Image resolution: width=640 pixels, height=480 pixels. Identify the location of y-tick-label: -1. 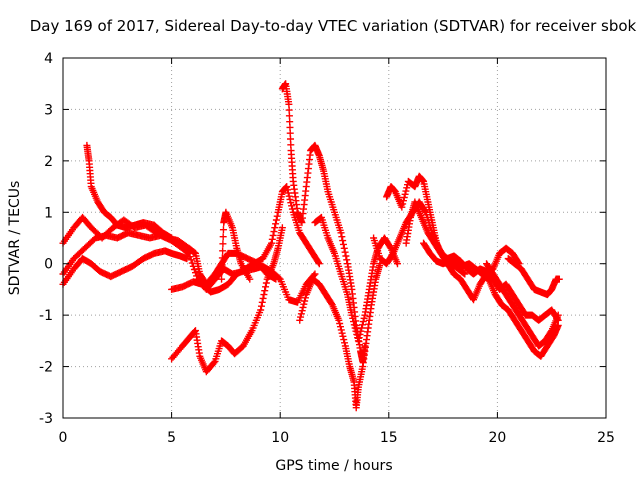
(46, 316).